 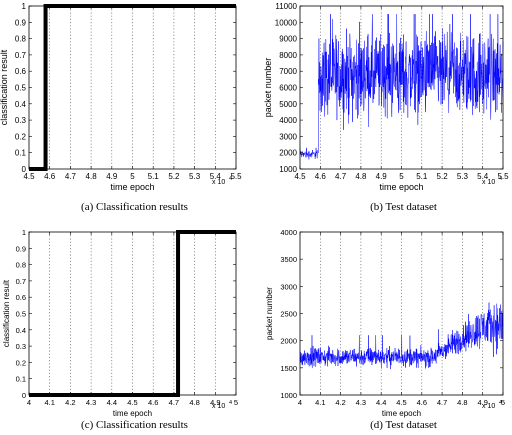 I want to click on y-tick-label: 2500, so click(x=288, y=314).